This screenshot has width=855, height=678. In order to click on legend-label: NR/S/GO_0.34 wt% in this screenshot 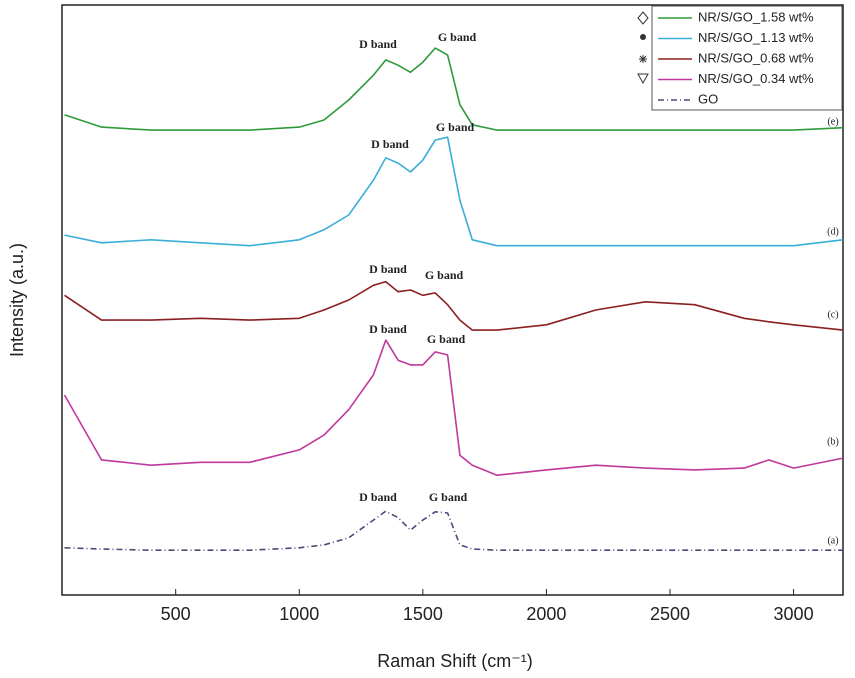, I will do `click(756, 78)`.